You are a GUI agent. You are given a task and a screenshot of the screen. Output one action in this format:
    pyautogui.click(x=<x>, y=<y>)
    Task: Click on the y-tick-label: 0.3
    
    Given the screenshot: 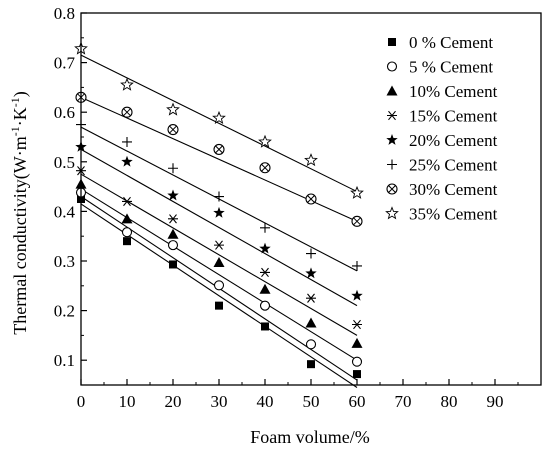 What is the action you would take?
    pyautogui.click(x=64, y=261)
    